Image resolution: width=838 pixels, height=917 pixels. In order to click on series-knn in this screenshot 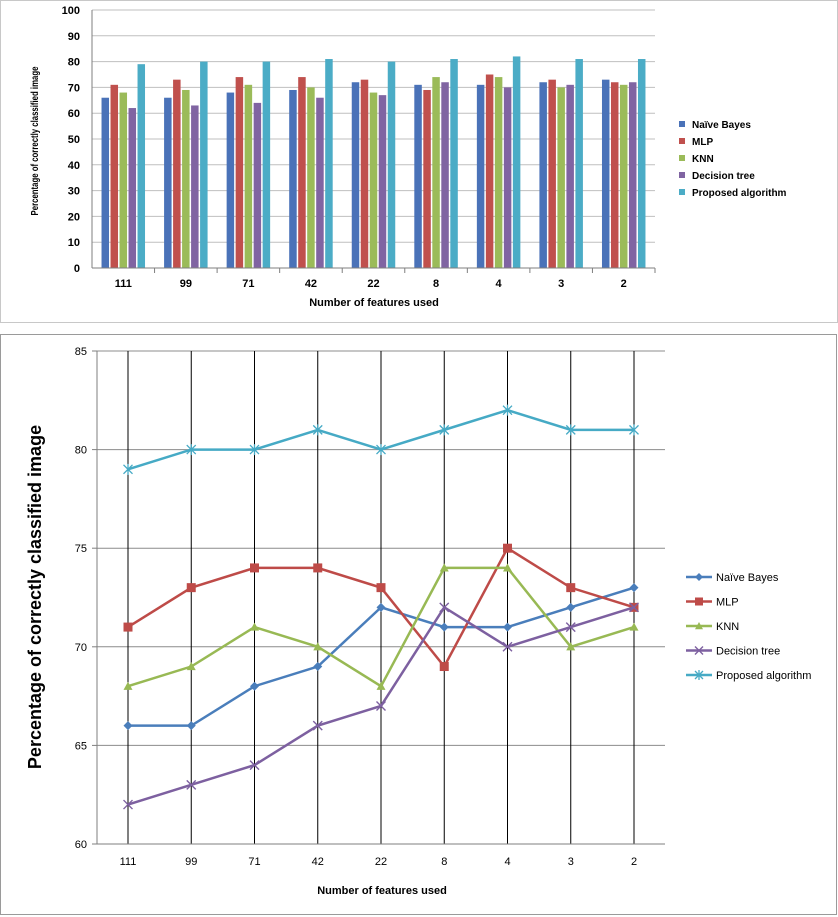, I will do `click(381, 626)`.